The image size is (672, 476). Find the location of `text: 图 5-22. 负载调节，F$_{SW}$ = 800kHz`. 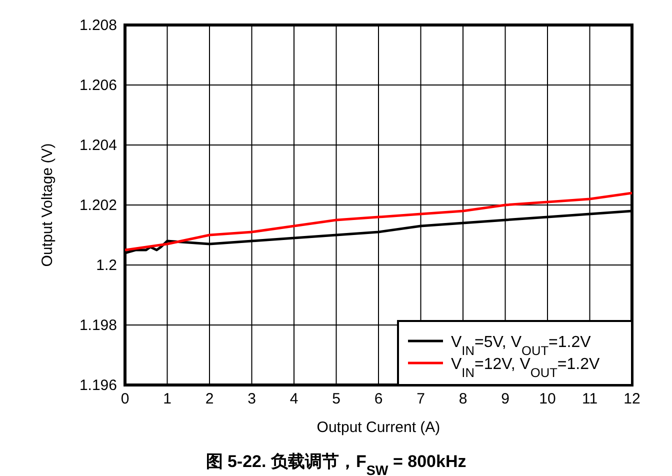

text: 图 5-22. 负载调节，F$_{SW}$ = 800kHz is located at coordinates (336, 464).